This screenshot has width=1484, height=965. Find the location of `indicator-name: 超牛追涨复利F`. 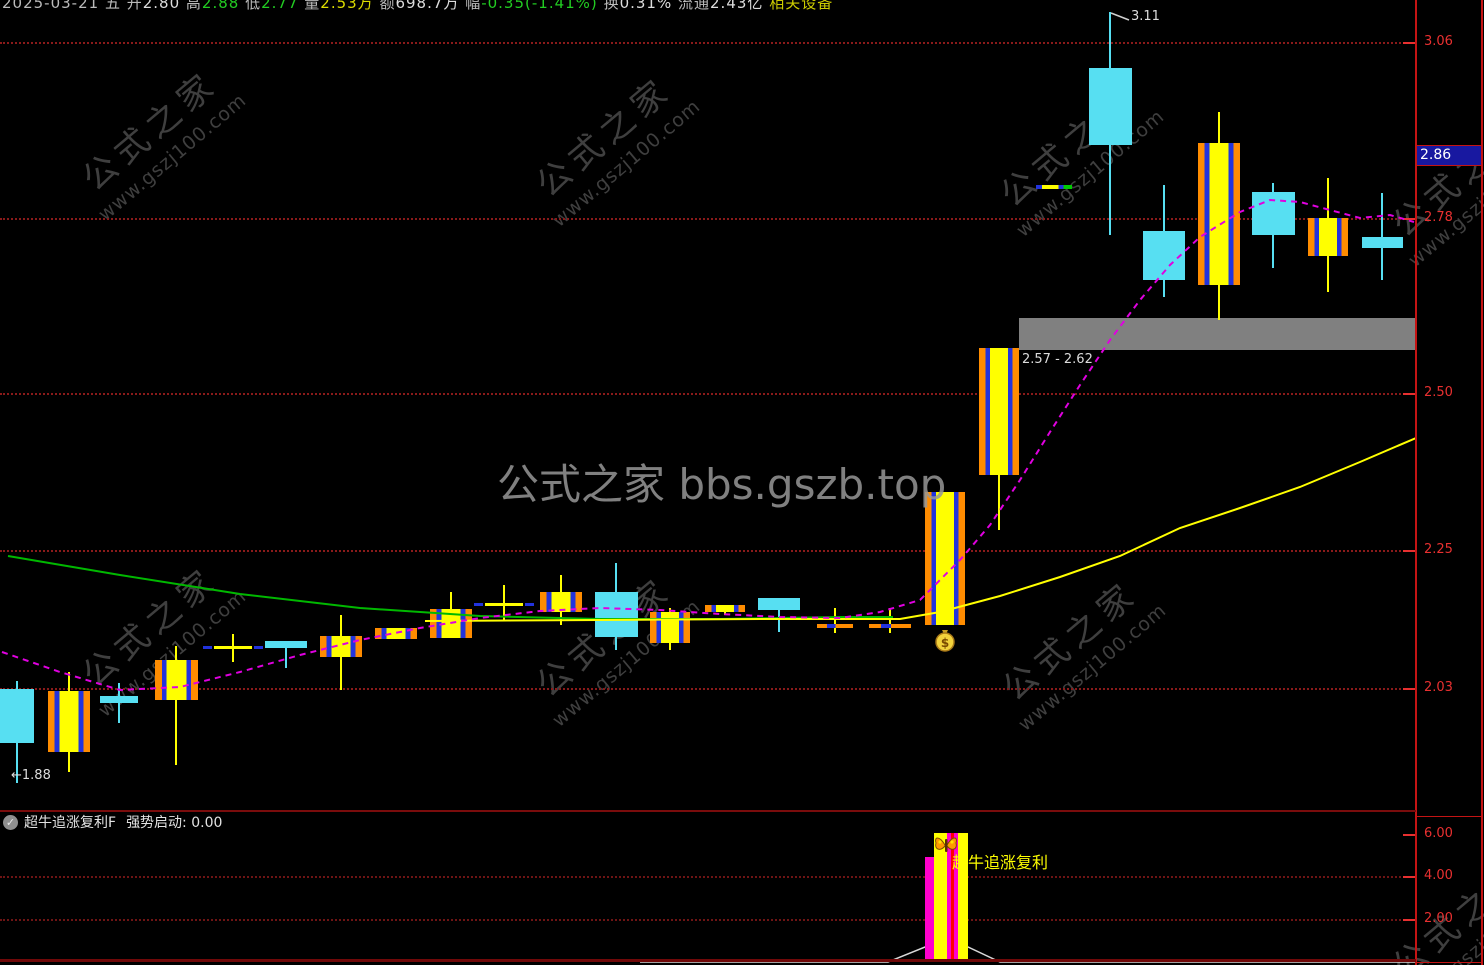

indicator-name: 超牛追涨复利F is located at coordinates (70, 823).